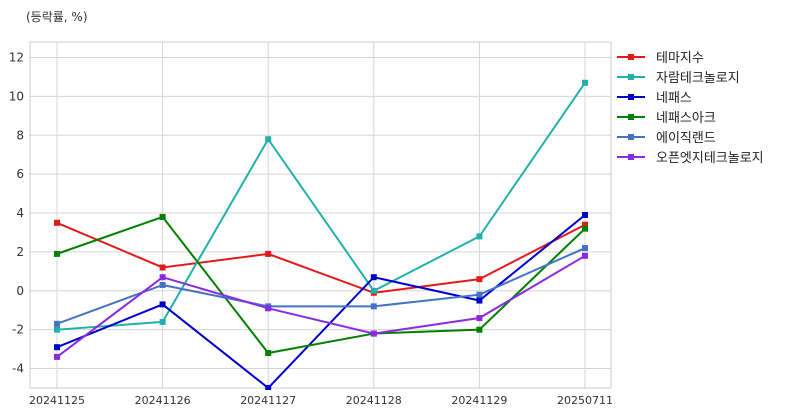 The width and height of the screenshot is (795, 420). Describe the element at coordinates (16, 58) in the screenshot. I see `y-tick-label: 12` at that location.